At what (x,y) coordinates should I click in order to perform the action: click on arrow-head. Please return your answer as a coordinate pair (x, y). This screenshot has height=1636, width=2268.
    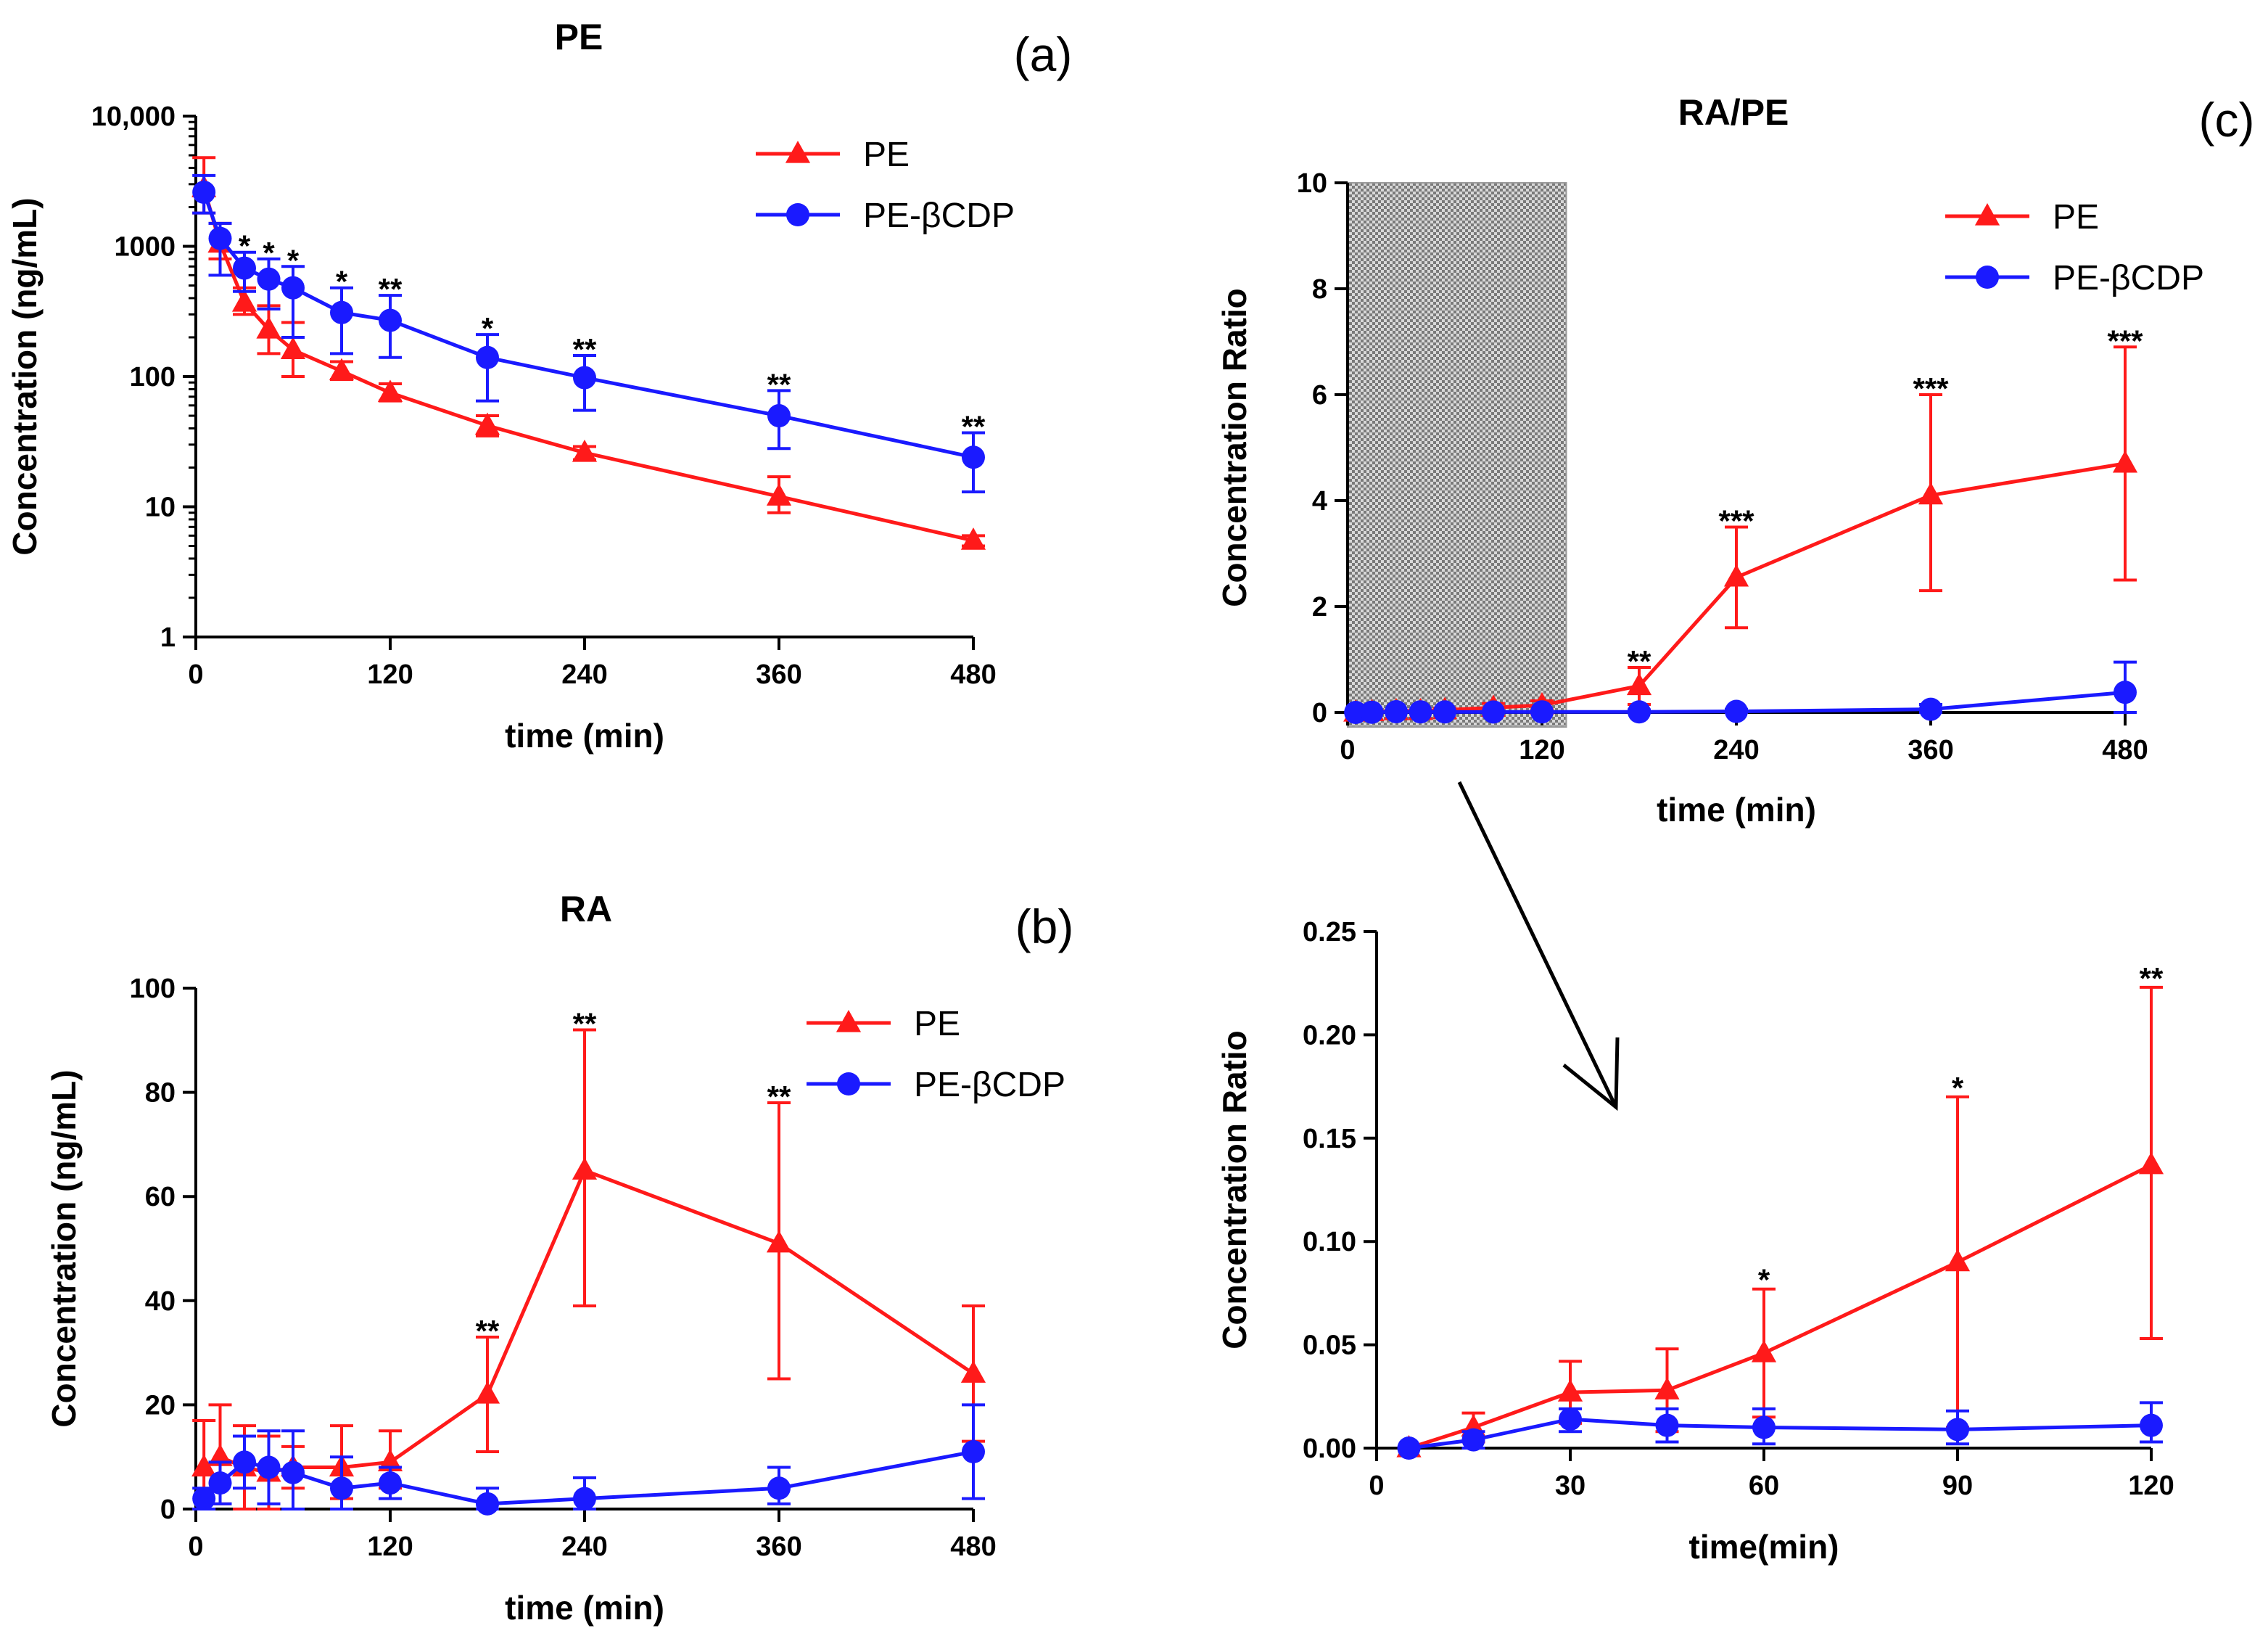
    Looking at the image, I should click on (1591, 1074).